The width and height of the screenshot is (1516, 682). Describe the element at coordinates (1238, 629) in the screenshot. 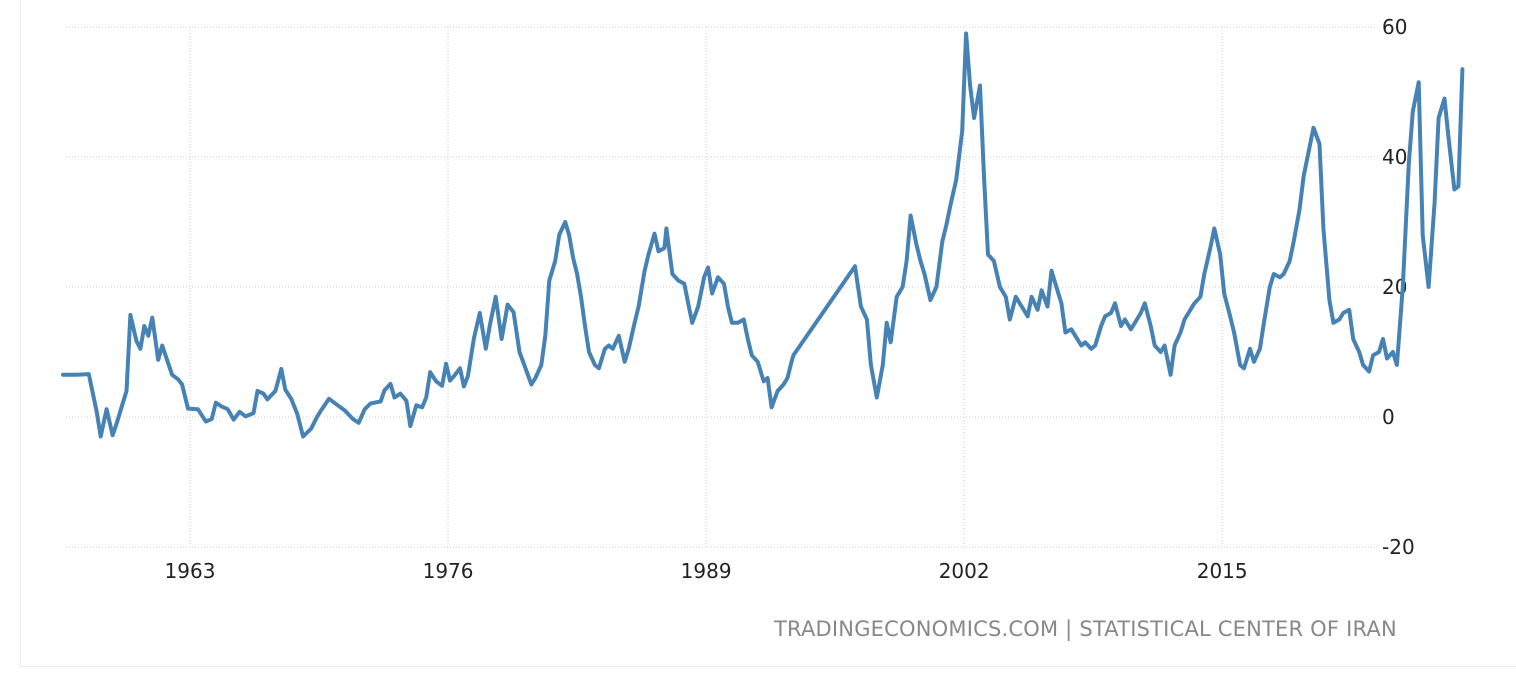

I see `source-publisher: STATISTICAL CENTER OF IRAN` at that location.